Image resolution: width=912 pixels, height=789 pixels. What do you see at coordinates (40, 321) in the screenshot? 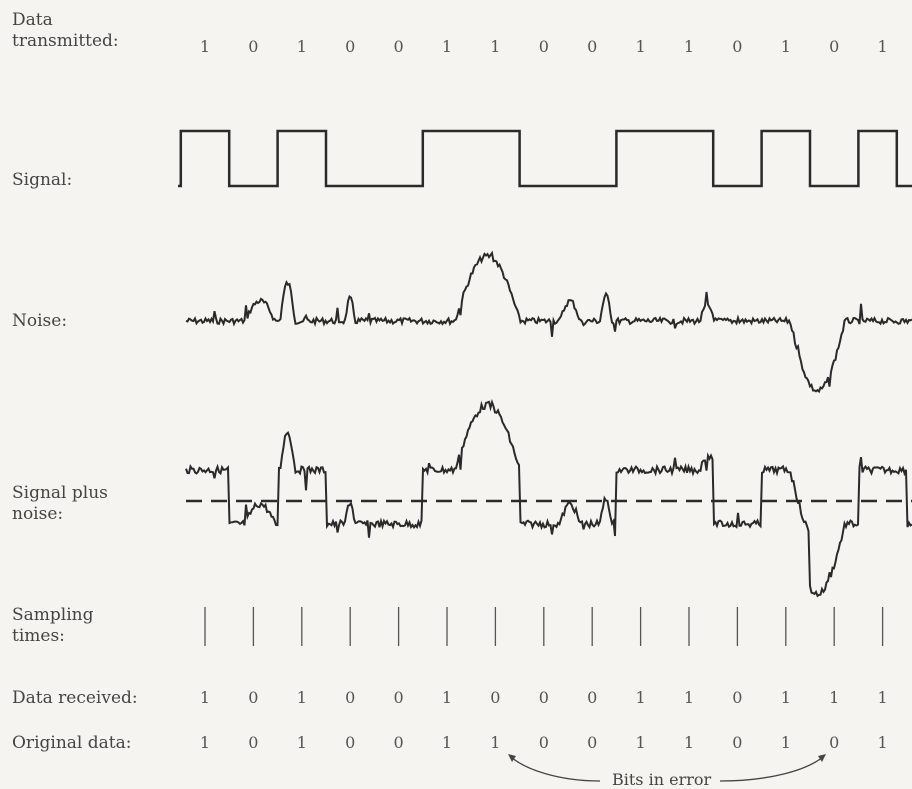
I see `label-noise: Noise:` at bounding box center [40, 321].